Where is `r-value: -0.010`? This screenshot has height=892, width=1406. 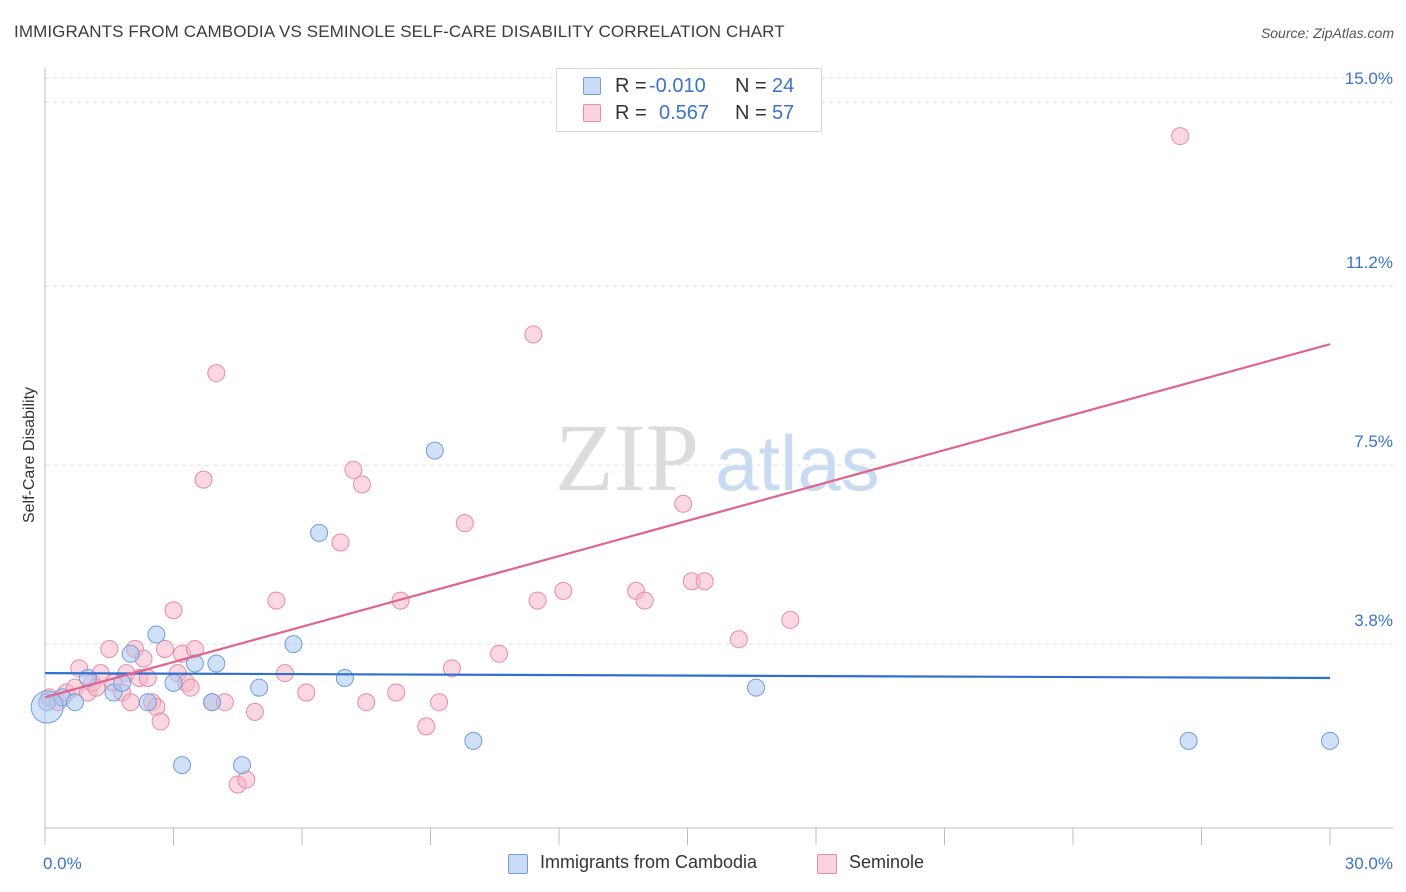 r-value: -0.010 is located at coordinates (677, 86).